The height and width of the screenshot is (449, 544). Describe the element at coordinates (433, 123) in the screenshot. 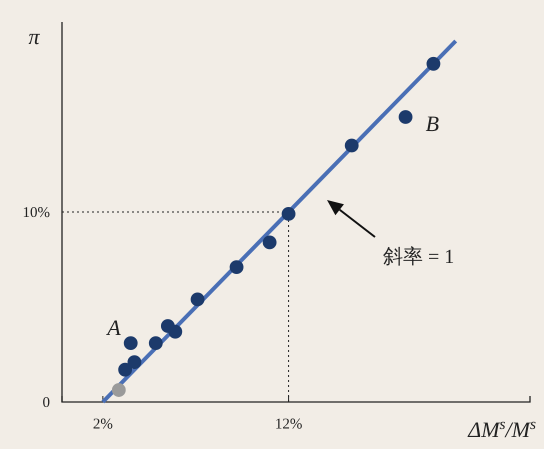

I see `annotation: B` at that location.